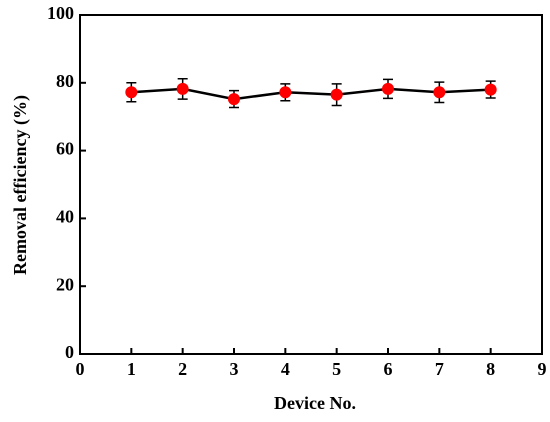  Describe the element at coordinates (80, 369) in the screenshot. I see `x-tick-label: 0` at that location.